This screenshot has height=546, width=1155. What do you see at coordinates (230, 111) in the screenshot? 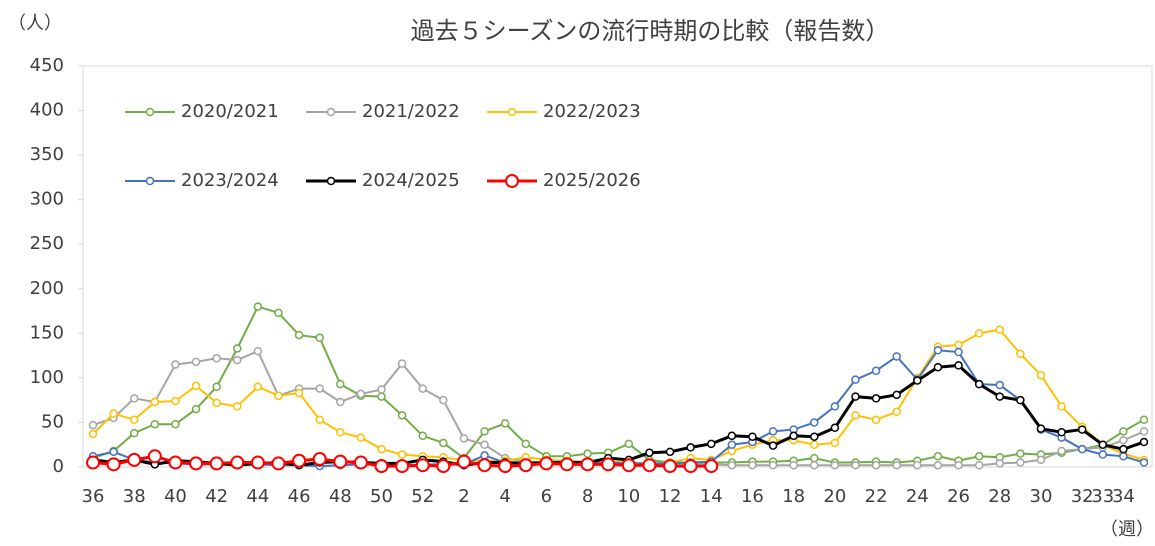
I see `legend-label: 2020/2021` at bounding box center [230, 111].